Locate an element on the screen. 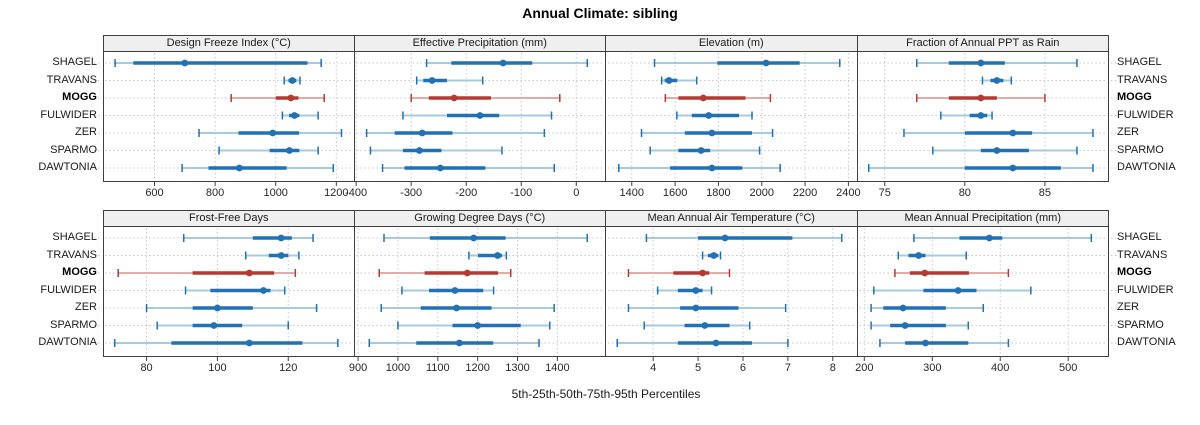  axis-tick-label: 2400 is located at coordinates (848, 193).